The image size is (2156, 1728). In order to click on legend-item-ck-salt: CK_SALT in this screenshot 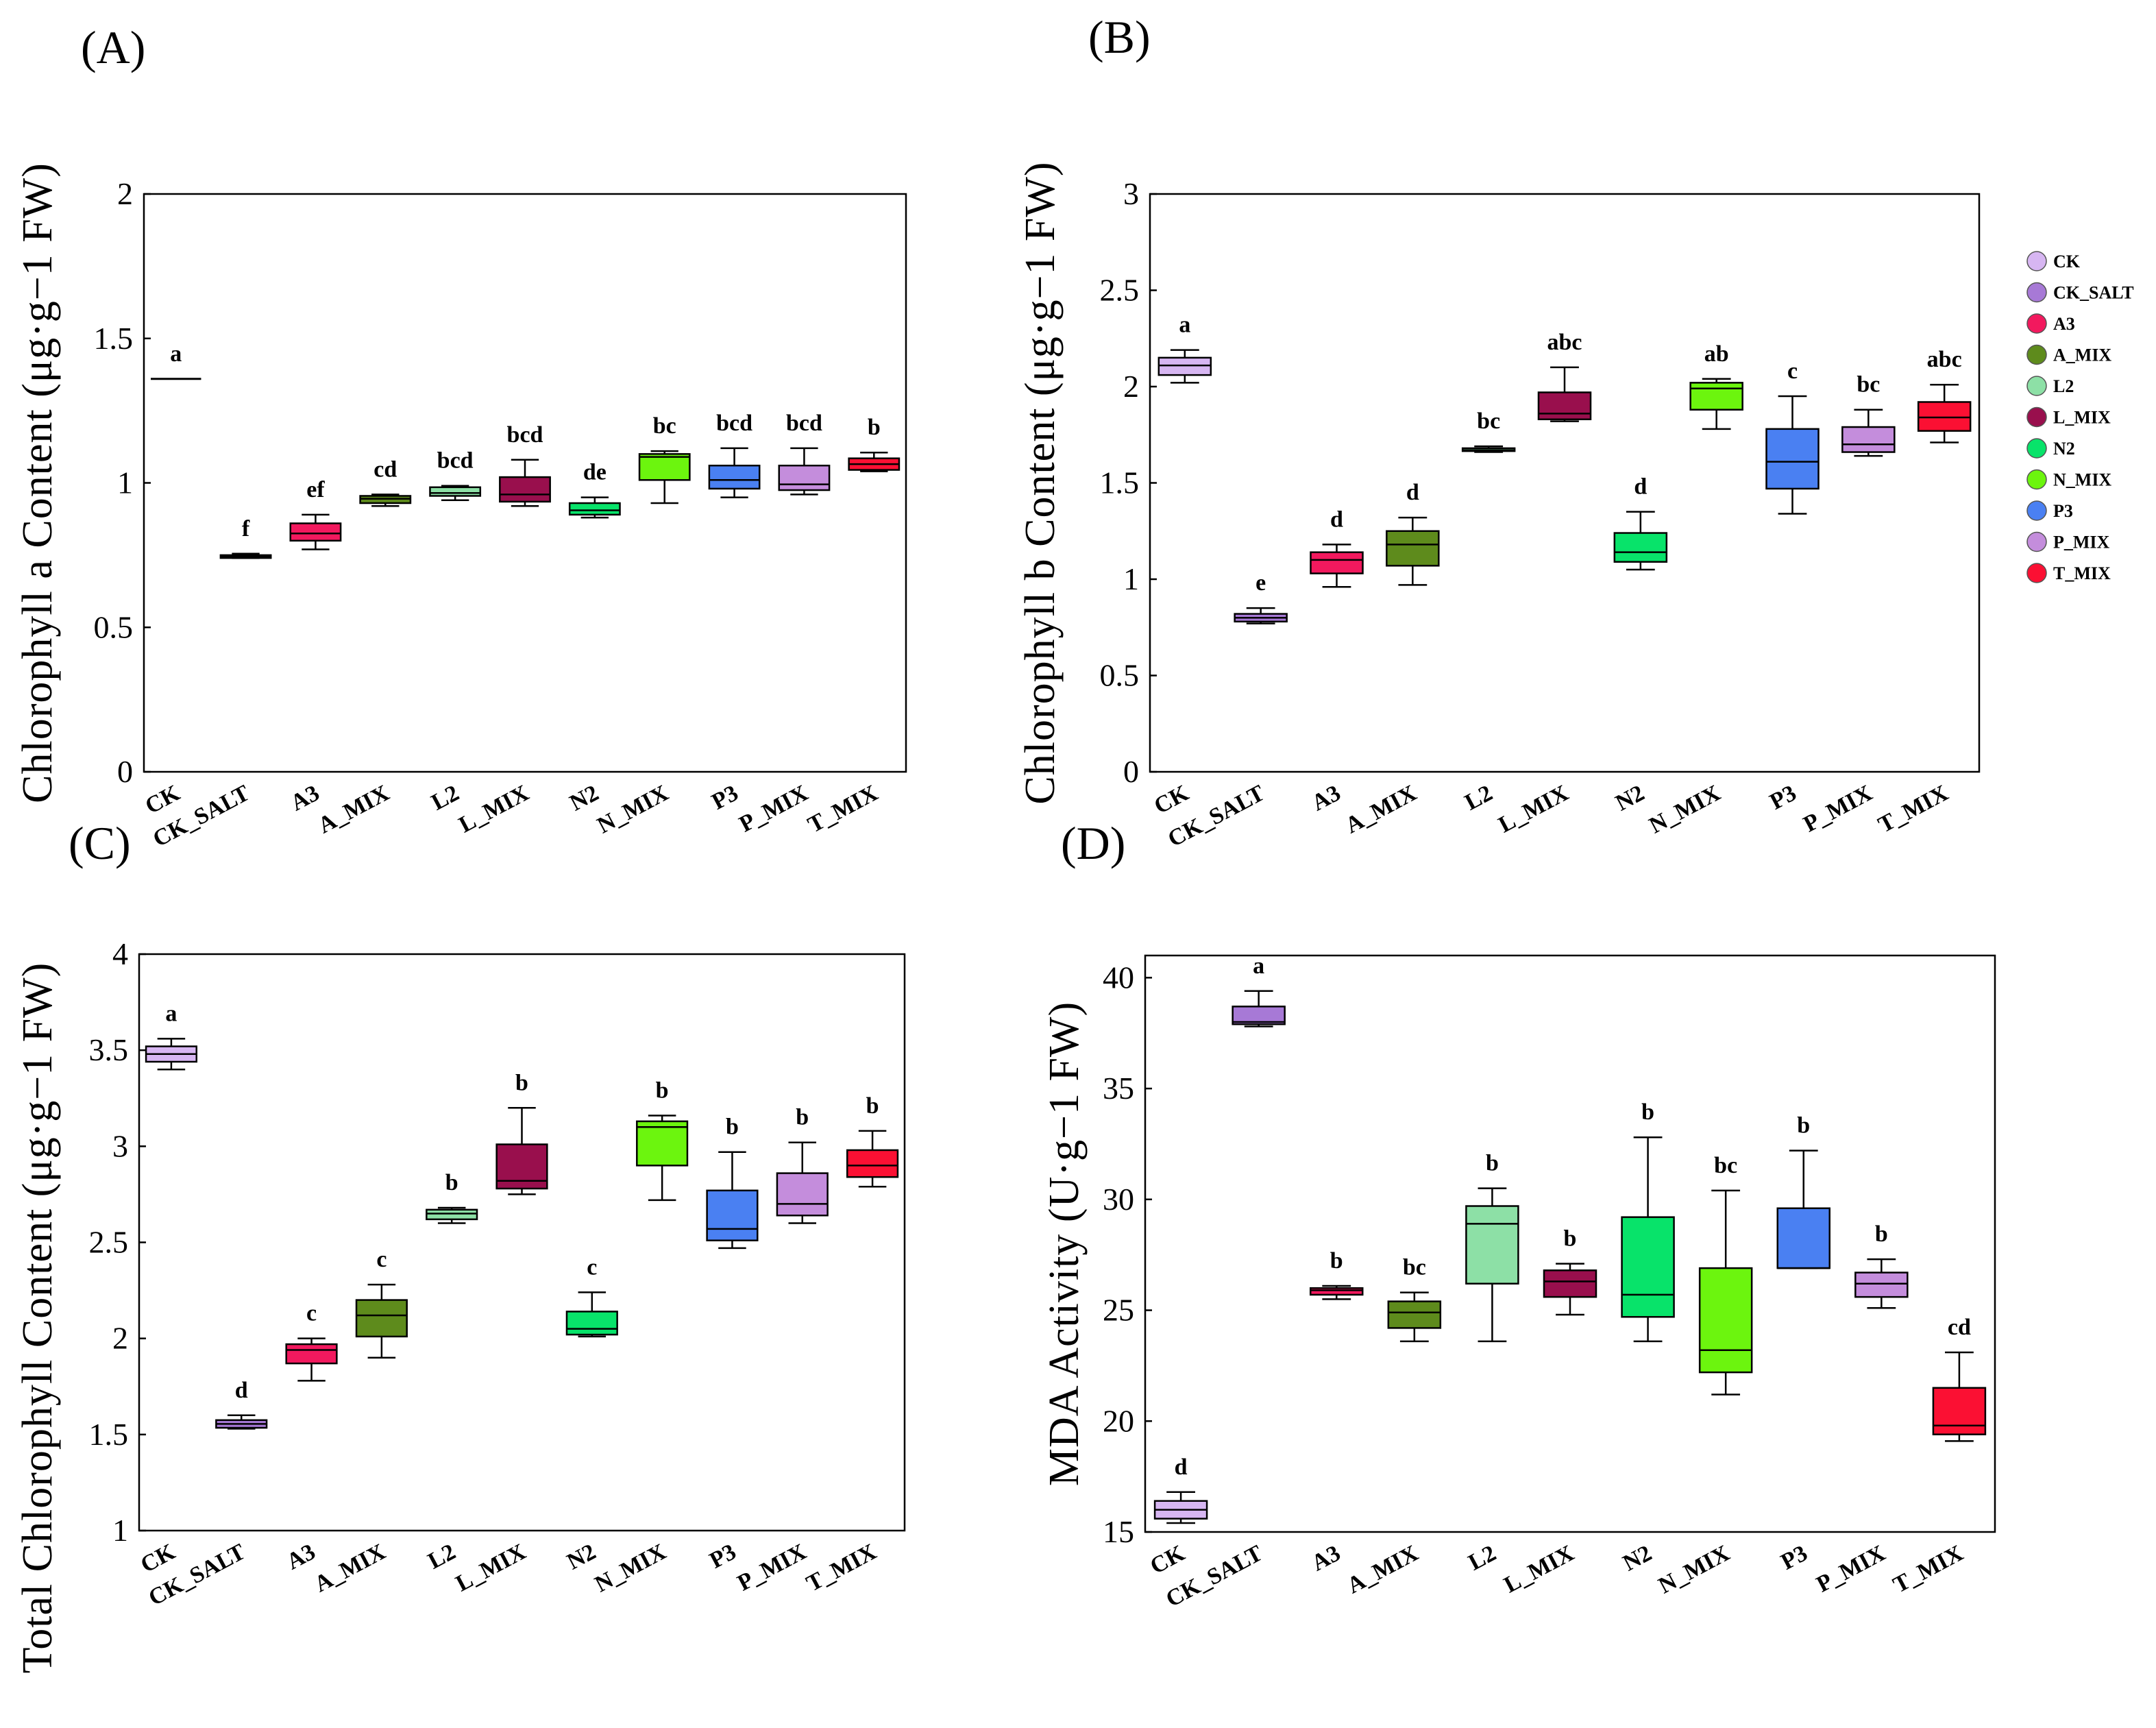, I will do `click(2080, 292)`.